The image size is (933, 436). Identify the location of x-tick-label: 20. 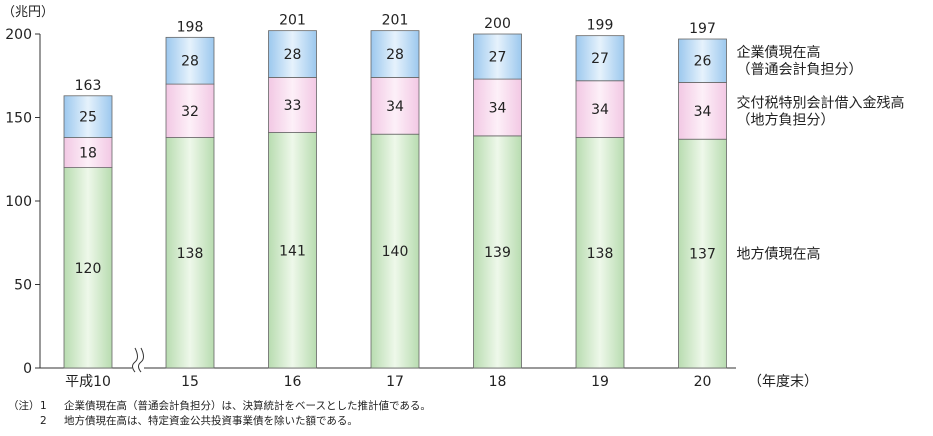
(703, 382).